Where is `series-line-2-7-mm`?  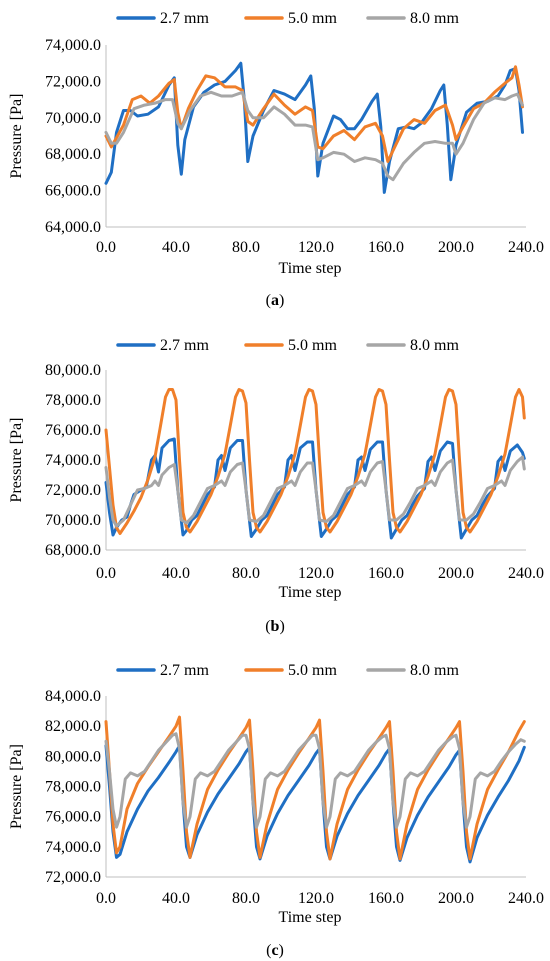
series-line-2-7-mm is located at coordinates (315, 804).